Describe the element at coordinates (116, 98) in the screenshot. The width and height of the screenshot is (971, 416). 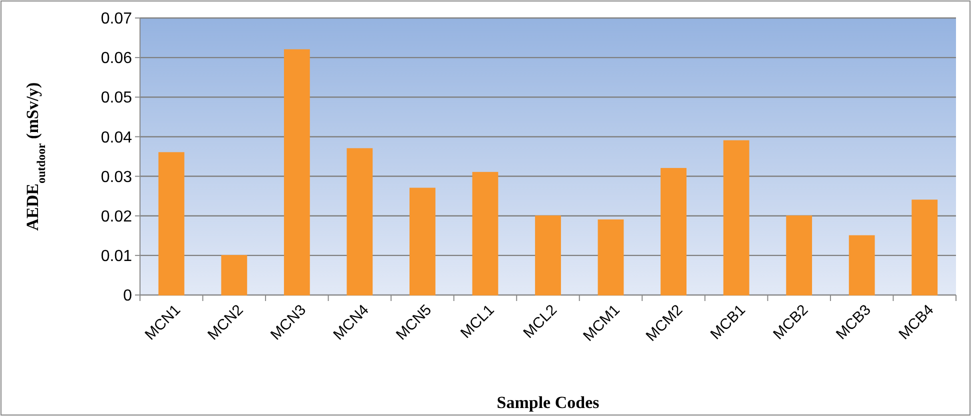
I see `y-tick-label: 0.05` at that location.